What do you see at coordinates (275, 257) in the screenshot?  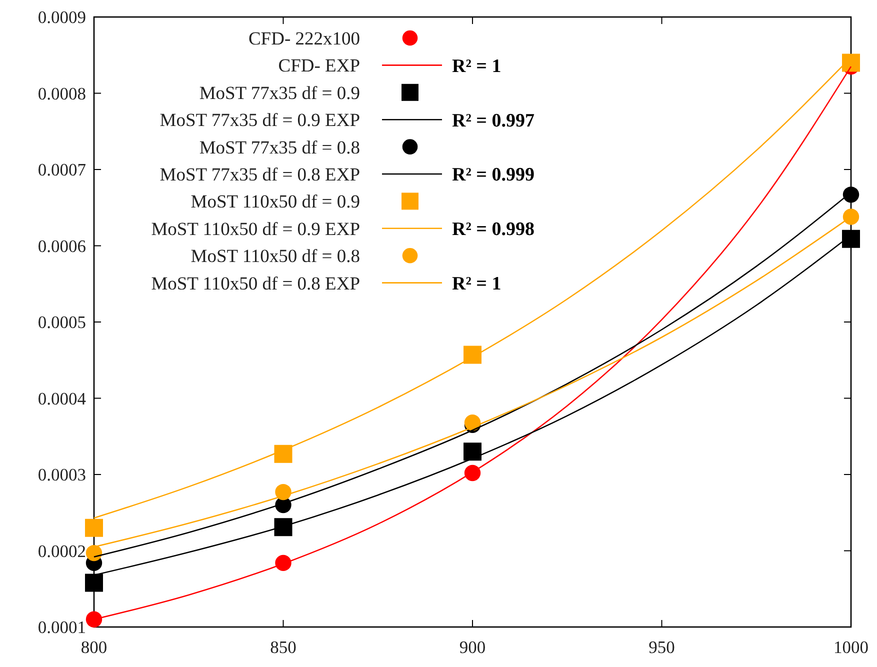 I see `legend-label: MoST 110x50 df = 0.8` at bounding box center [275, 257].